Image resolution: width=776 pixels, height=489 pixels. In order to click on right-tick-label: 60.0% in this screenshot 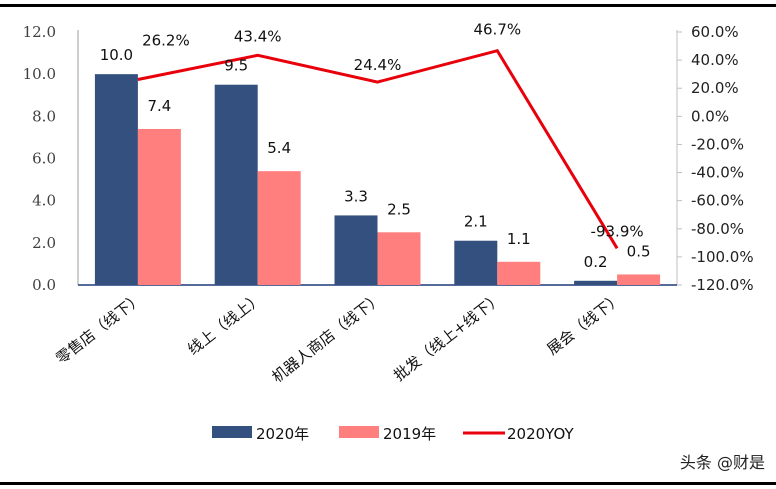, I will do `click(715, 32)`.